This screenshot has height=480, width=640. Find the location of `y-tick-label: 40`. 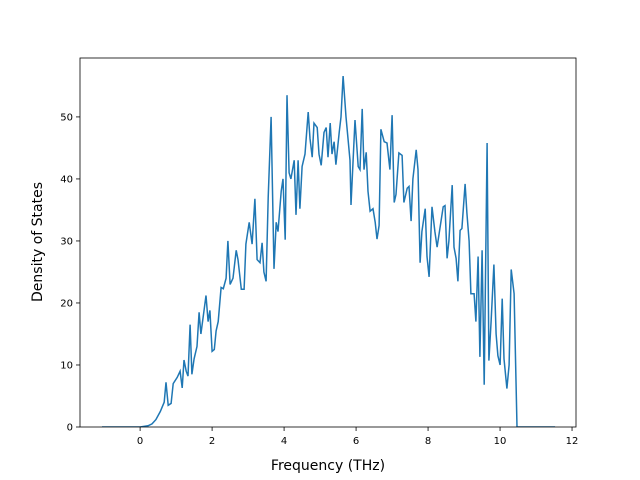

y-tick-label: 40 is located at coordinates (66, 179).